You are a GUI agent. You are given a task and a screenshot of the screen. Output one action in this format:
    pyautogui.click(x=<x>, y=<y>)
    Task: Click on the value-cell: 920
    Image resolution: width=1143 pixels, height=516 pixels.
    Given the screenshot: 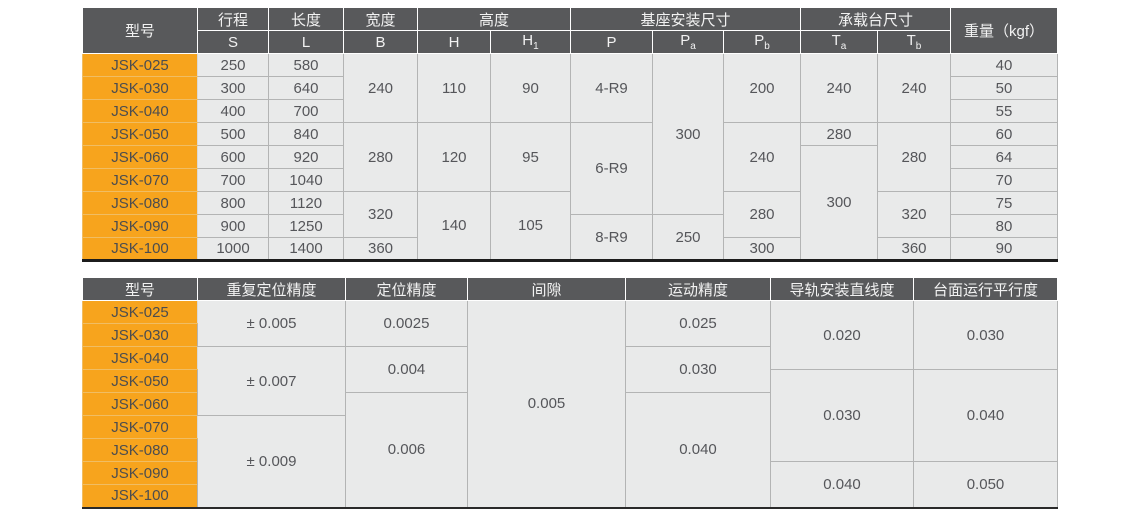 What is the action you would take?
    pyautogui.click(x=306, y=157)
    